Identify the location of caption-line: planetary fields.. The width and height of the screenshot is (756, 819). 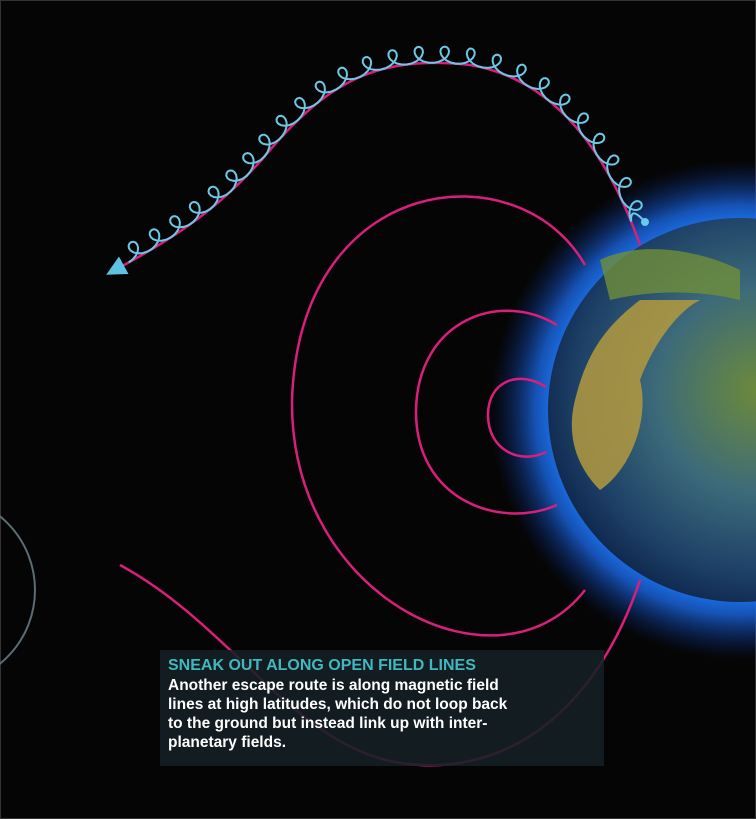
(227, 742).